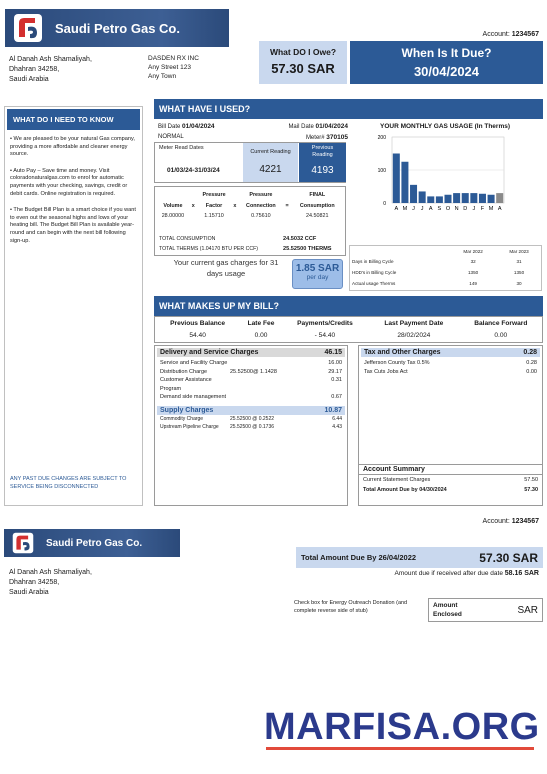 This screenshot has width=547, height=774. What do you see at coordinates (73, 119) in the screenshot?
I see `sidebar-title: WHAT DO I NEED TO KNOW` at bounding box center [73, 119].